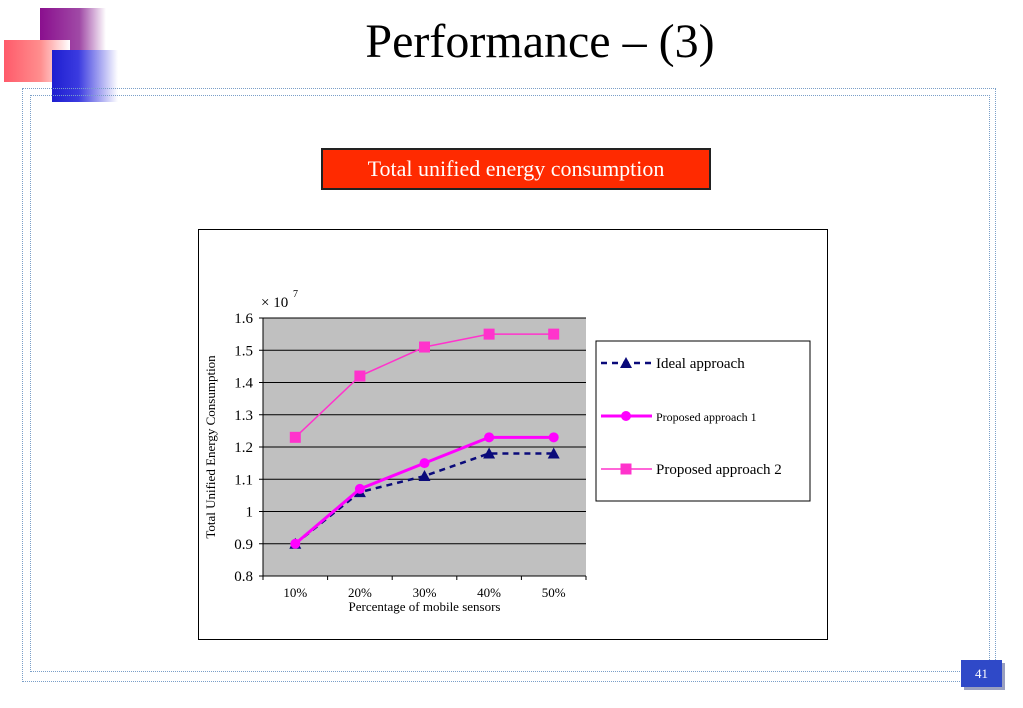 Image resolution: width=1023 pixels, height=708 pixels. I want to click on legend-label: Proposed approach 1, so click(706, 417).